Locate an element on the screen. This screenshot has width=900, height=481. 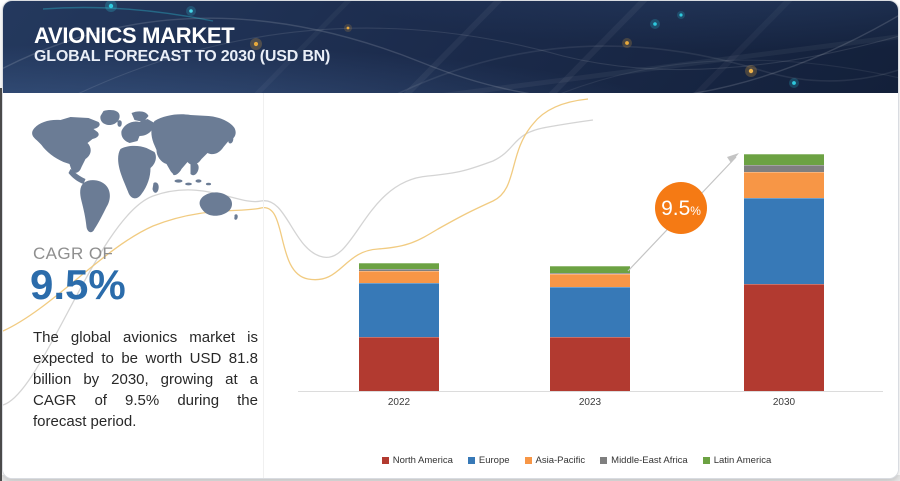
legend-swatch-asia-pacific is located at coordinates (528, 460).